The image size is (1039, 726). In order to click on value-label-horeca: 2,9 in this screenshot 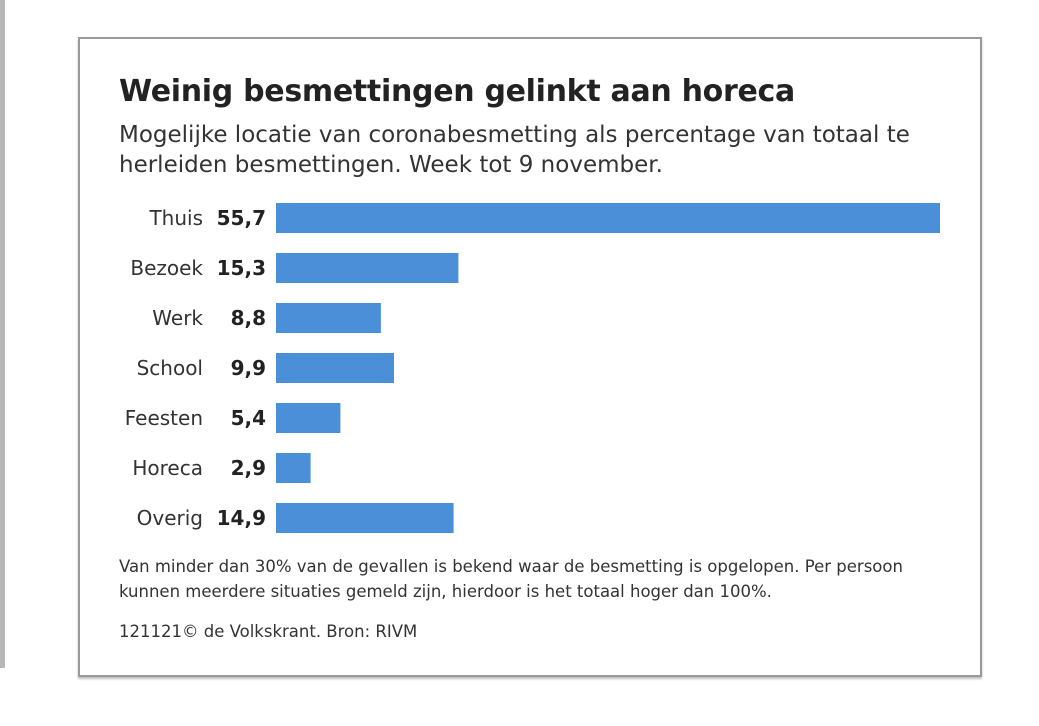, I will do `click(248, 468)`.